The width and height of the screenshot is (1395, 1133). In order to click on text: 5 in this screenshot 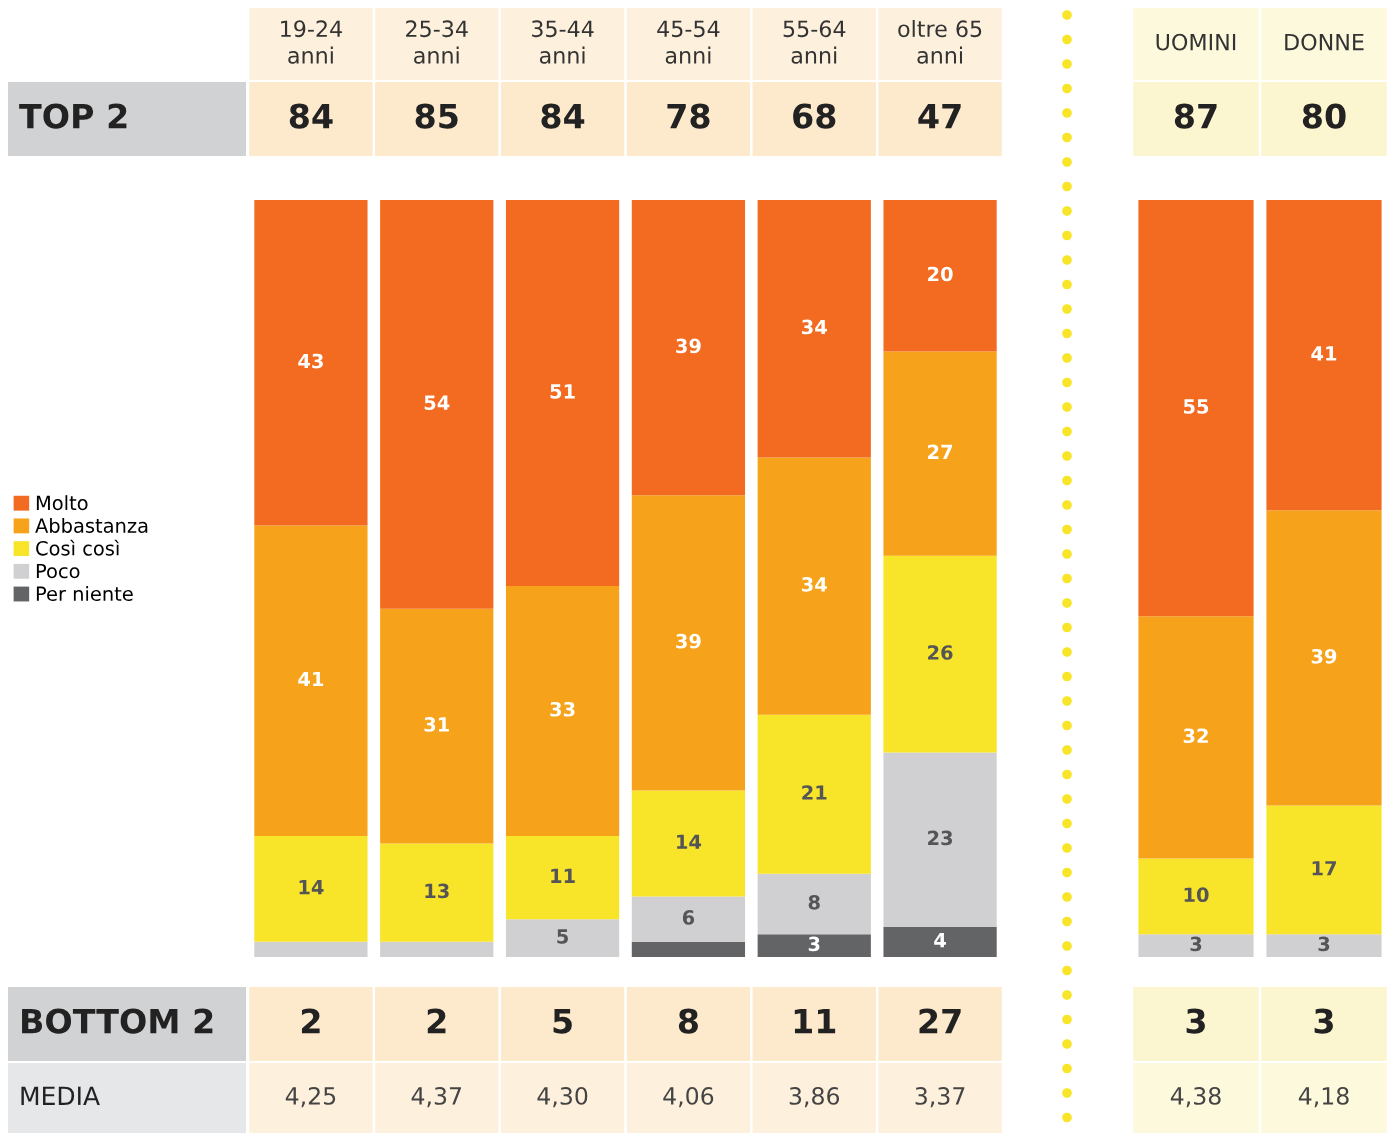, I will do `click(562, 1021)`.